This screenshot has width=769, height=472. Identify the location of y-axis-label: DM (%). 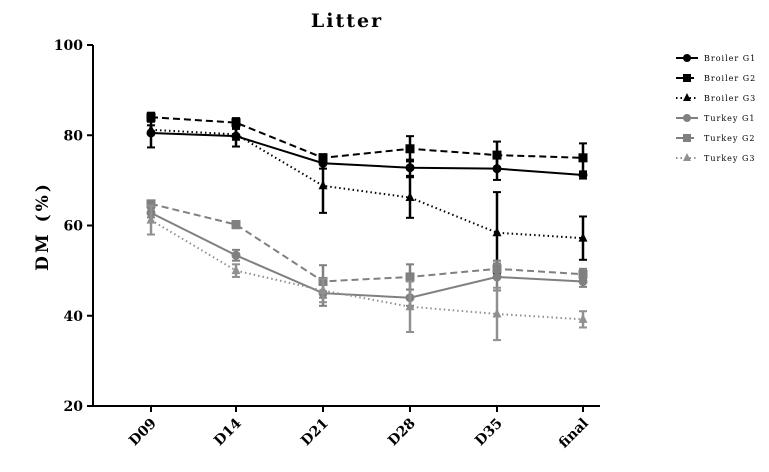
(43, 226).